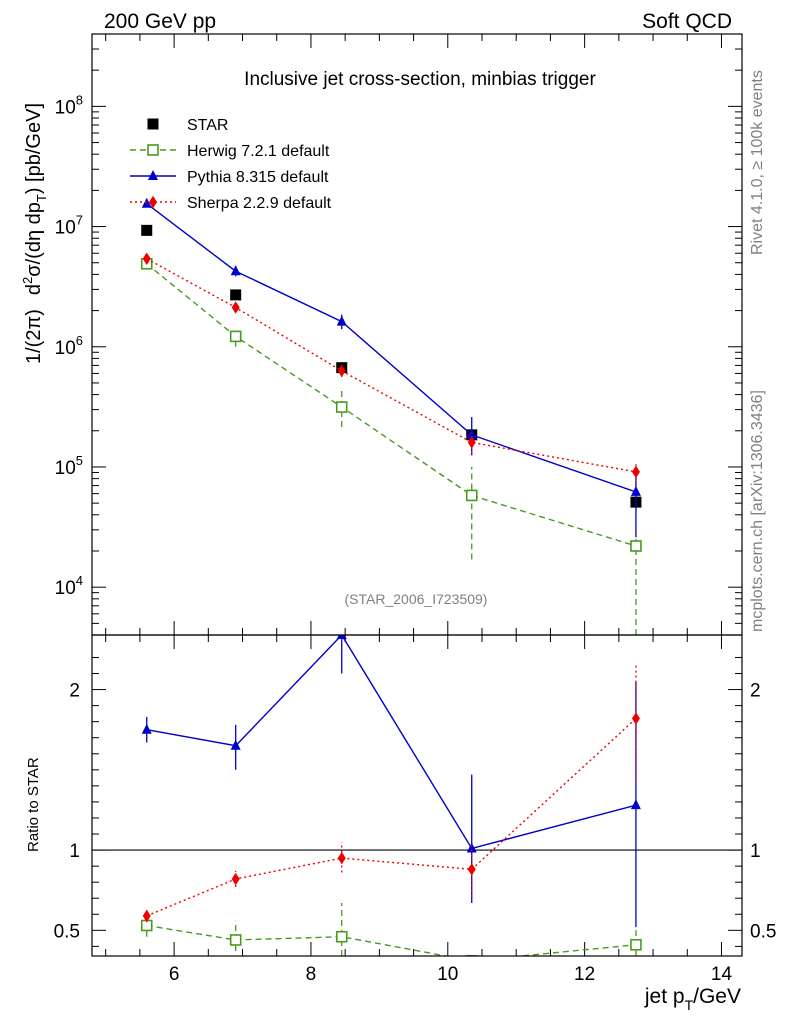 The height and width of the screenshot is (1024, 786). What do you see at coordinates (79, 220) in the screenshot?
I see `y-tick-exponent: 7` at bounding box center [79, 220].